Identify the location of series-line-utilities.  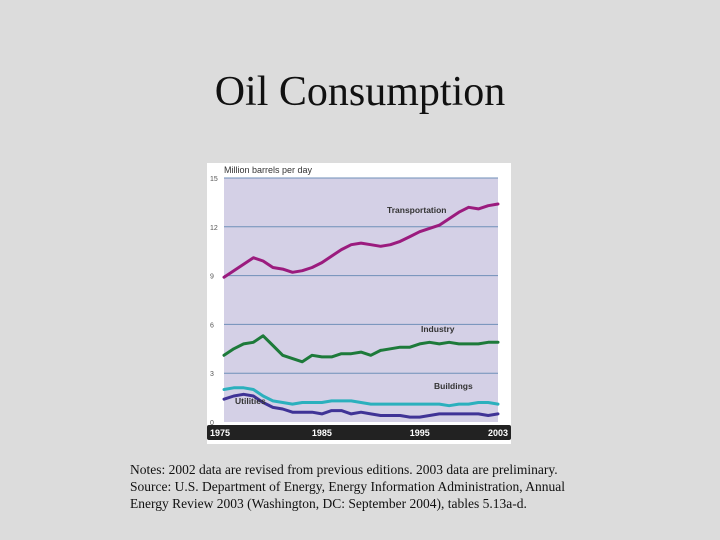
(361, 405).